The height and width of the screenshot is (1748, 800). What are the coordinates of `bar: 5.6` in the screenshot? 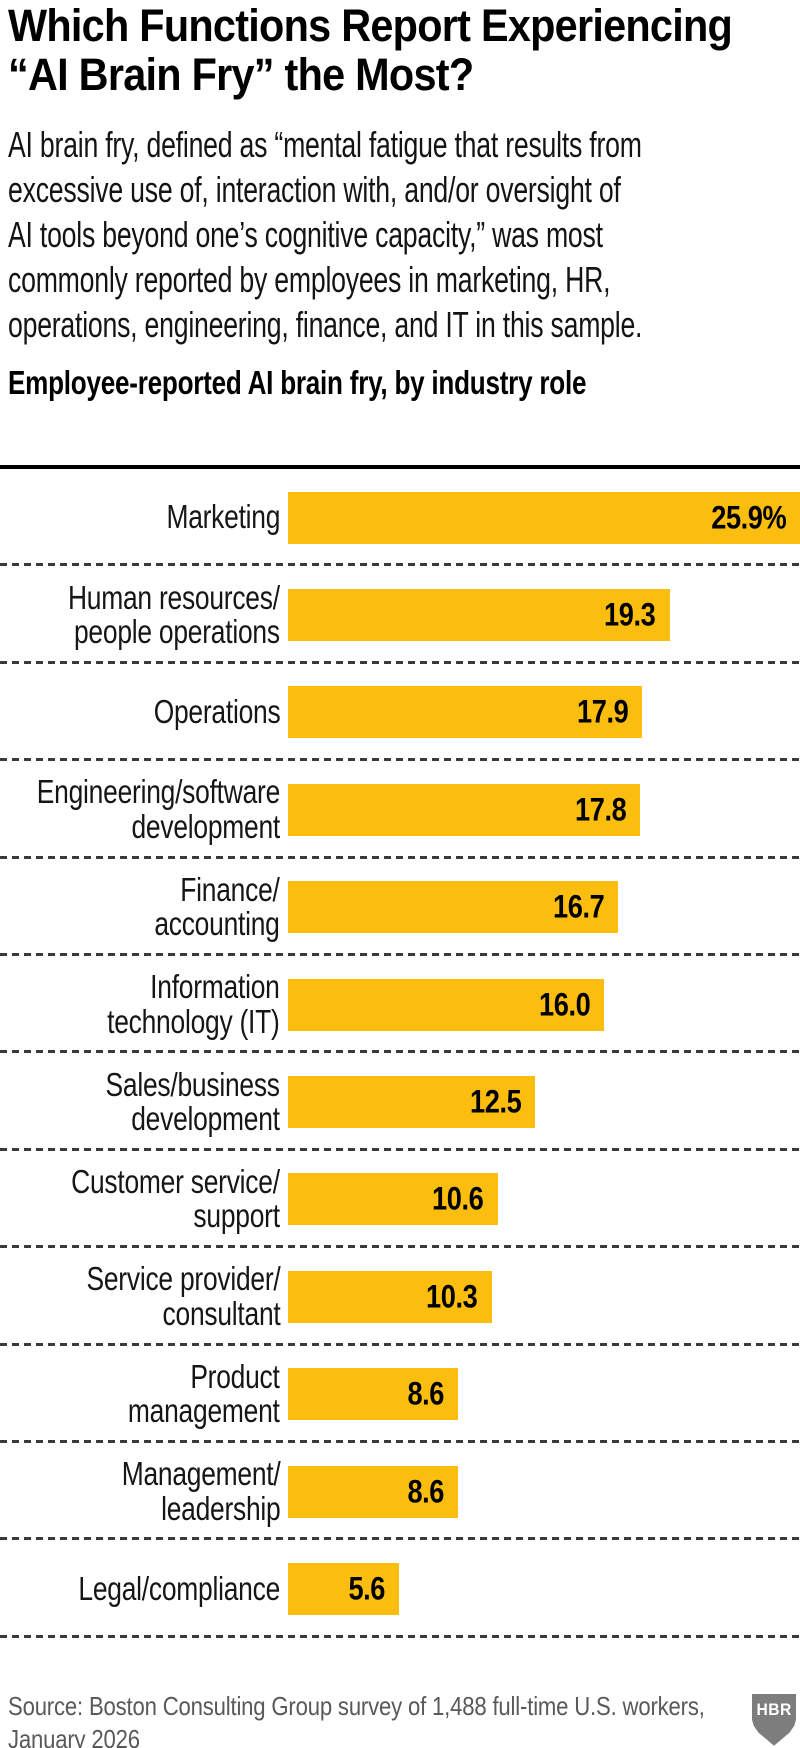 It's located at (343, 1588).